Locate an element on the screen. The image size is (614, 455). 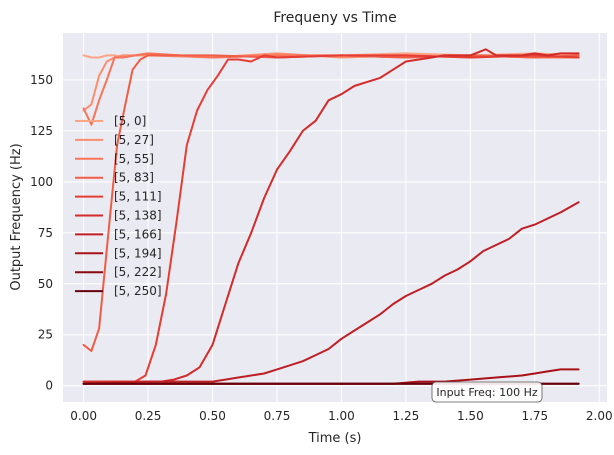
annotation-box: Input Freq: 100 Hz is located at coordinates (487, 392).